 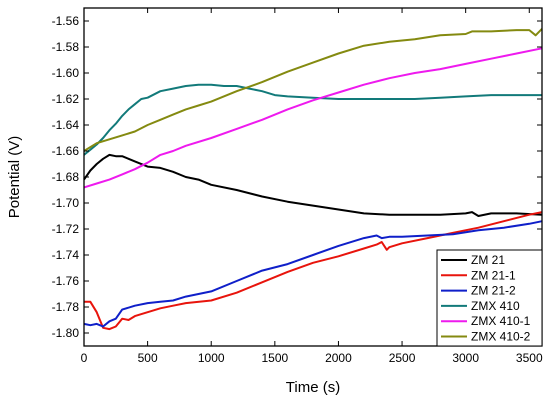 What do you see at coordinates (66, 229) in the screenshot?
I see `y-tick-label: -1.72` at bounding box center [66, 229].